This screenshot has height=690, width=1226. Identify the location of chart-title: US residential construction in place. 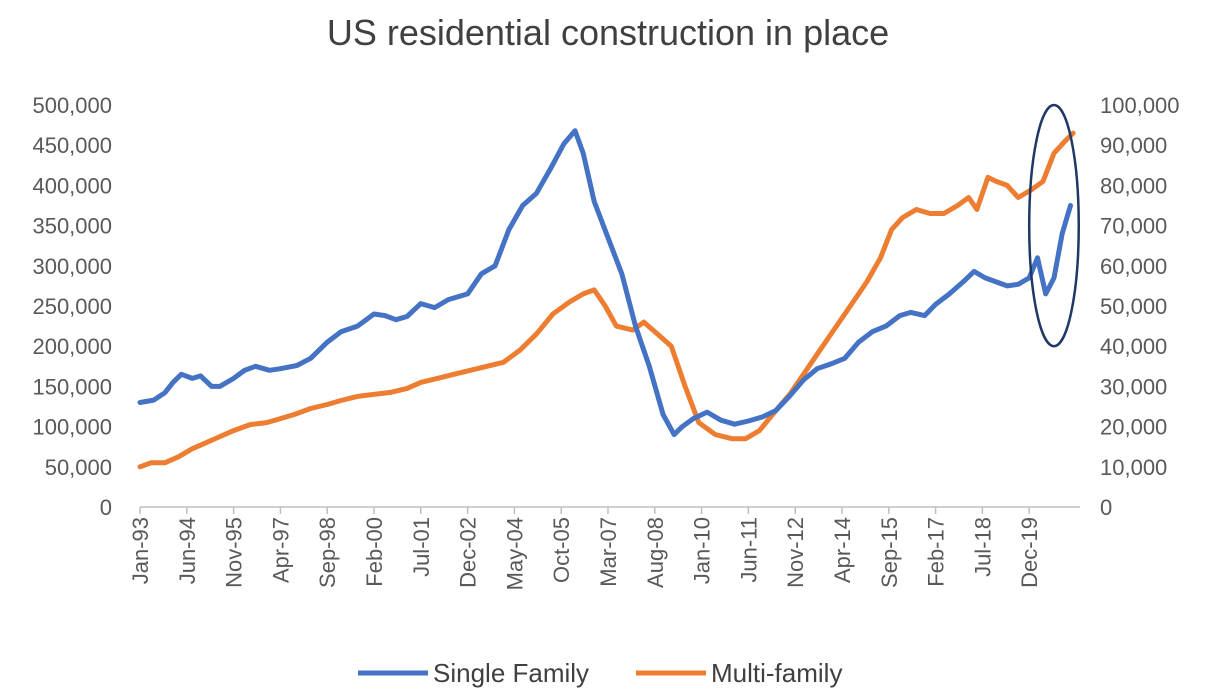
(608, 32).